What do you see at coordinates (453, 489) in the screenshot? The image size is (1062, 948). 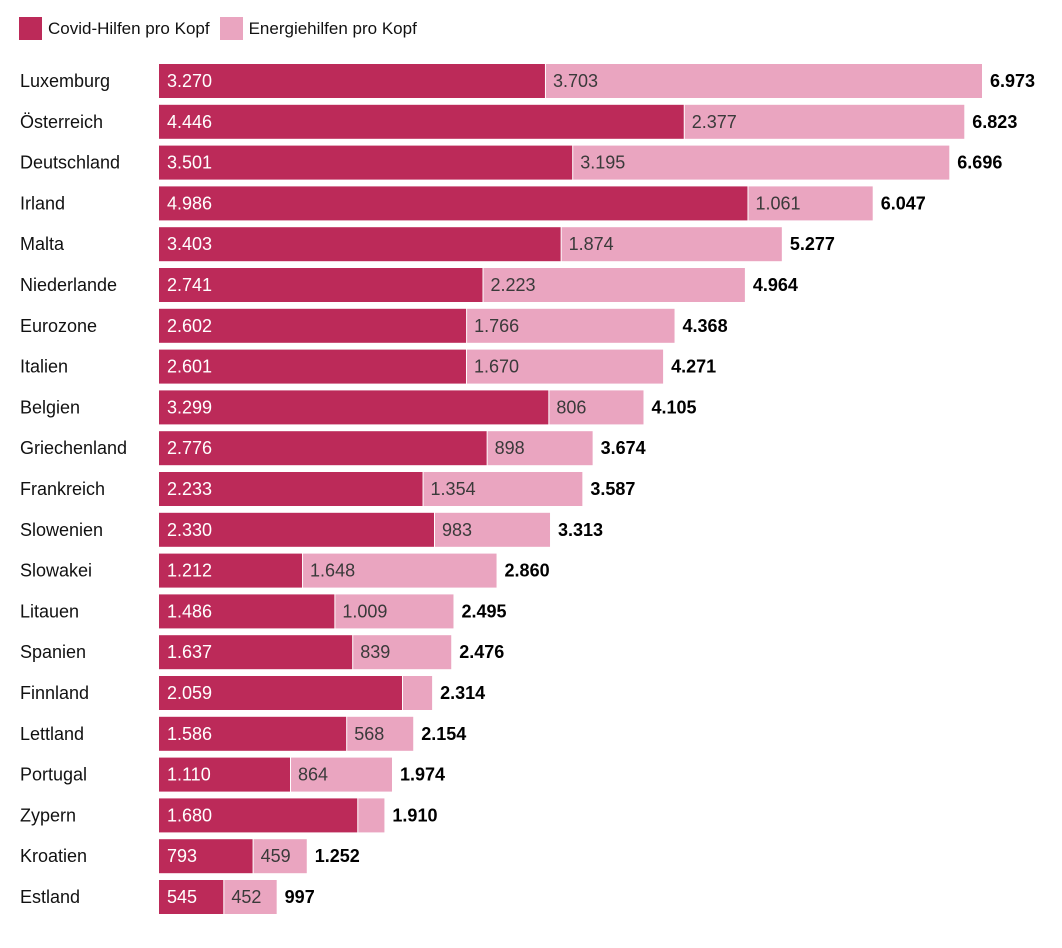 I see `data-label-energie: 1.354` at bounding box center [453, 489].